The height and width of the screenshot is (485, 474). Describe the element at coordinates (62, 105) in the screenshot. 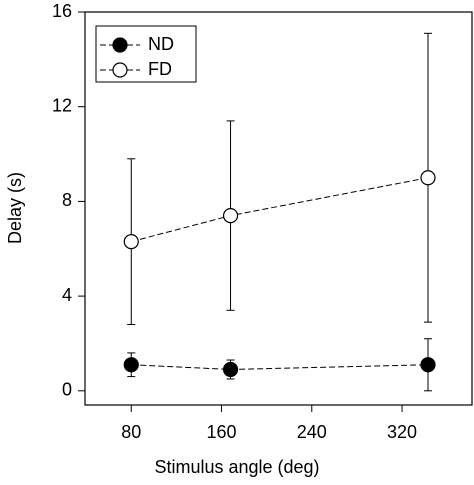

I see `y-tick-label: 12` at that location.